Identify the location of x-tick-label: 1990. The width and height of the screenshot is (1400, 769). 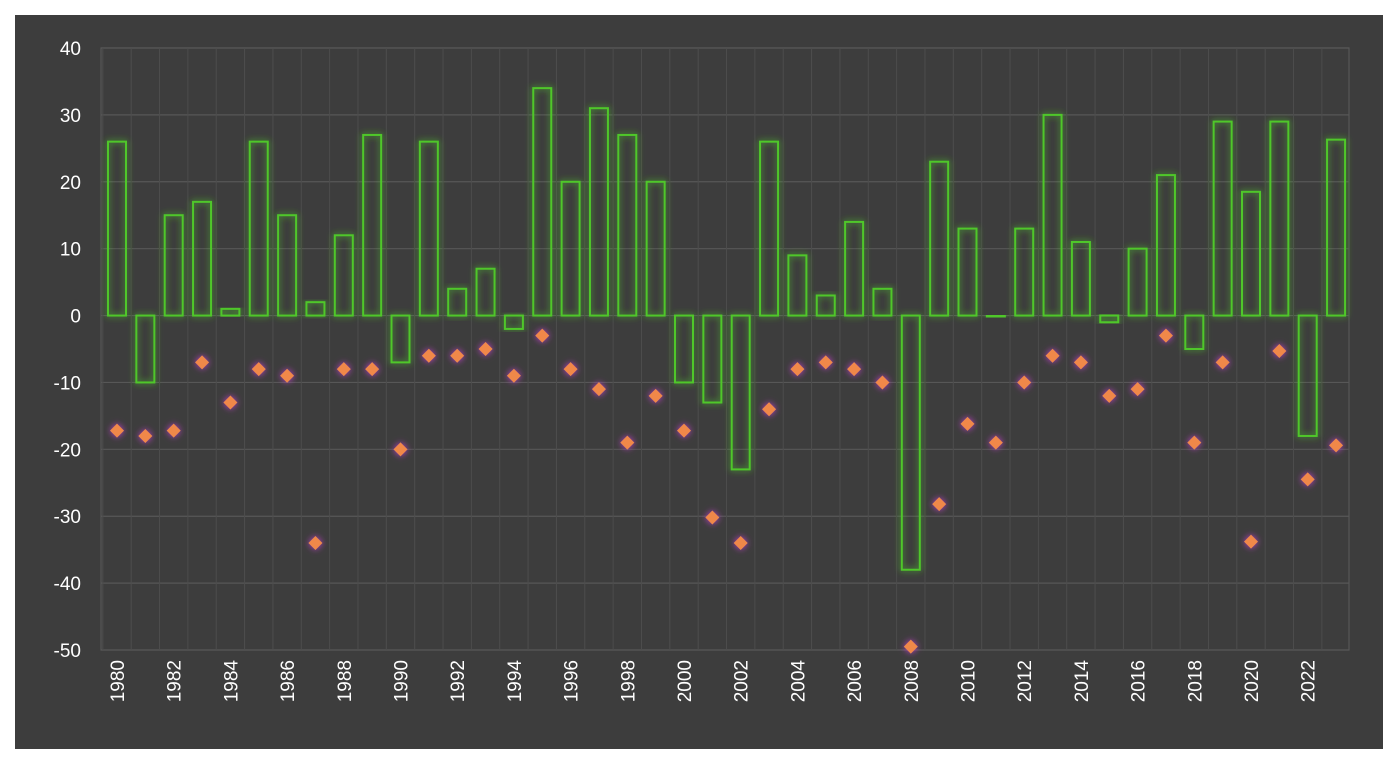
(402, 681).